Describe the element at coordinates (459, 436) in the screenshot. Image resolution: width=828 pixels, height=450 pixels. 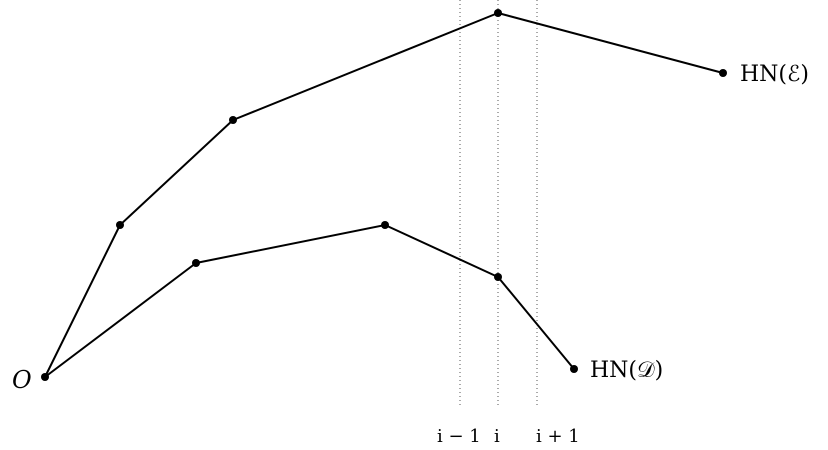
I see `tick-label-i-minus-1: i − 1` at that location.